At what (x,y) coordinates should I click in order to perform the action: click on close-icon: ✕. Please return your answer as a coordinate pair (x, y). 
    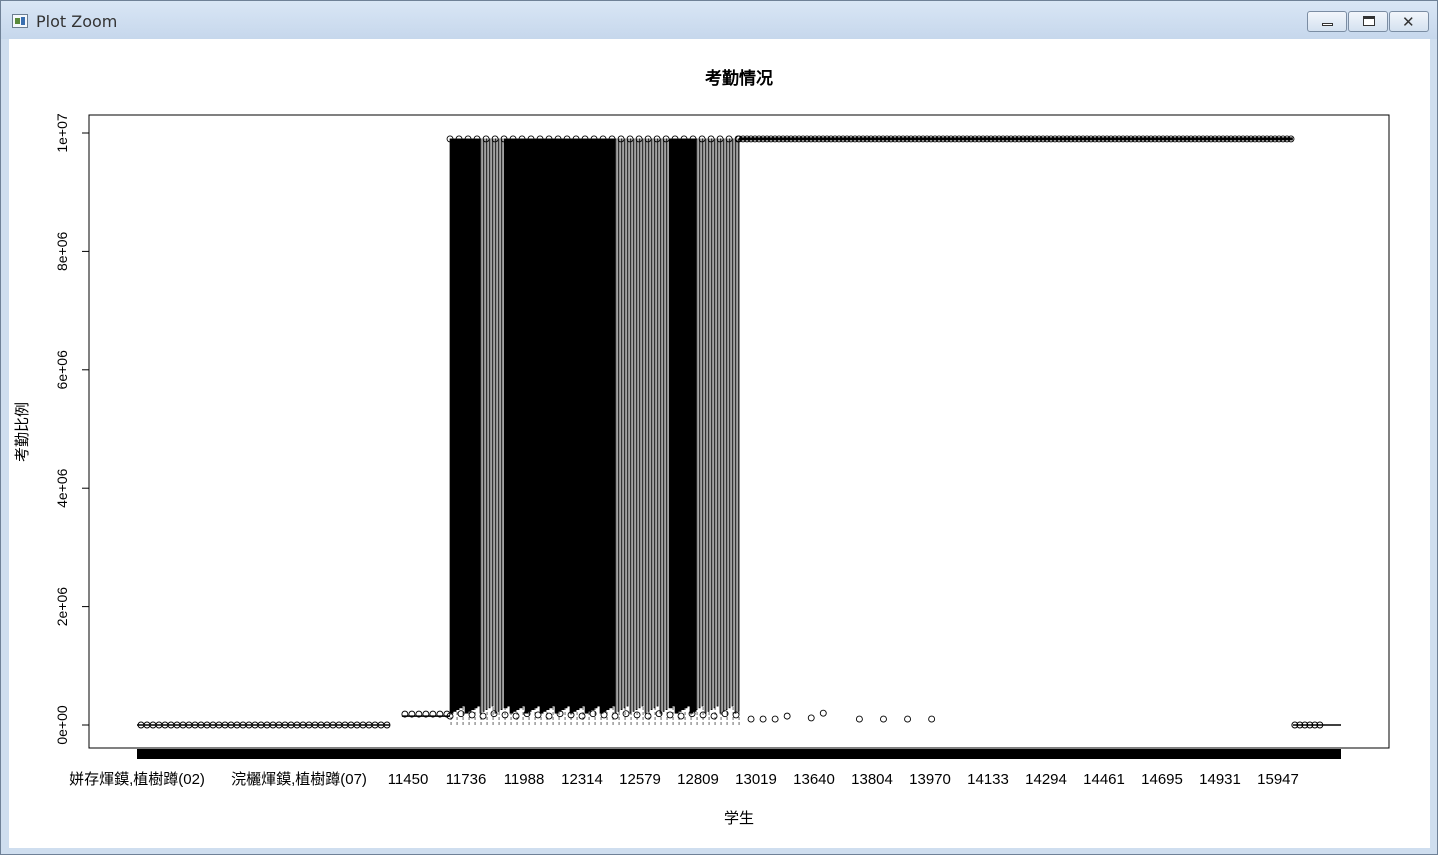
    Looking at the image, I should click on (1408, 22).